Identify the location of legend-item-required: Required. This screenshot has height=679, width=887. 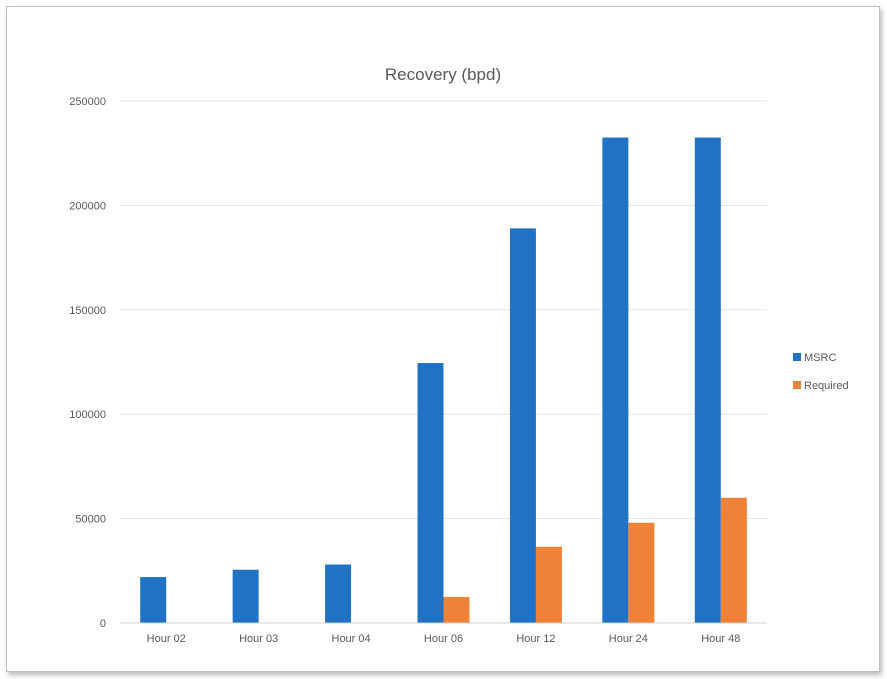
(821, 386).